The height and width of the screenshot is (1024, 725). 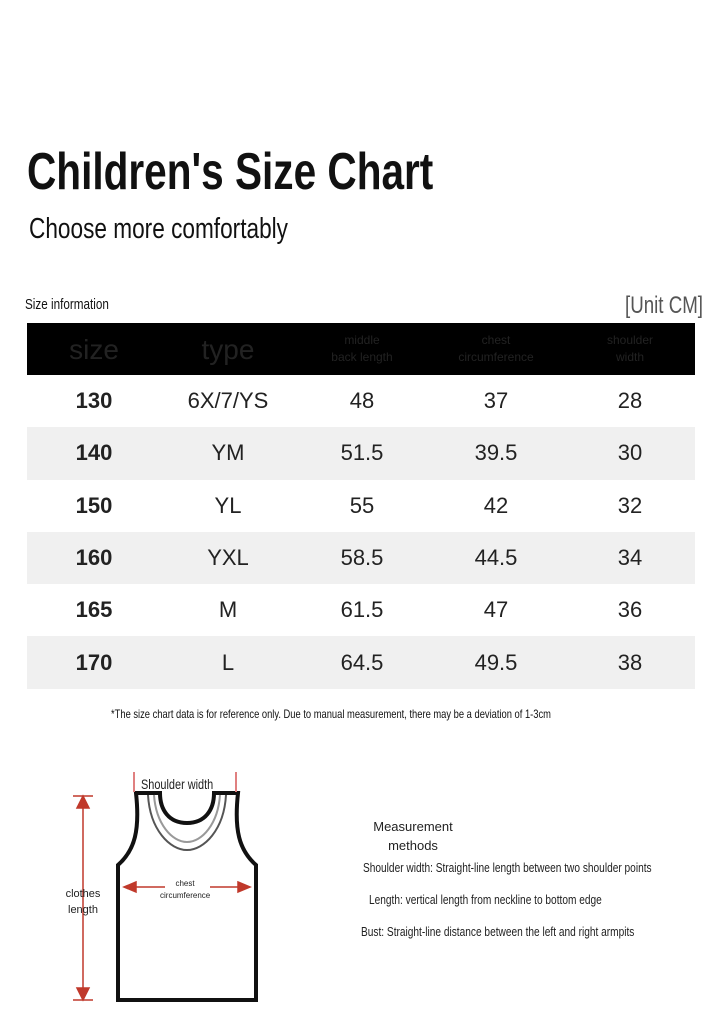 I want to click on table-cell: 55, so click(x=362, y=505).